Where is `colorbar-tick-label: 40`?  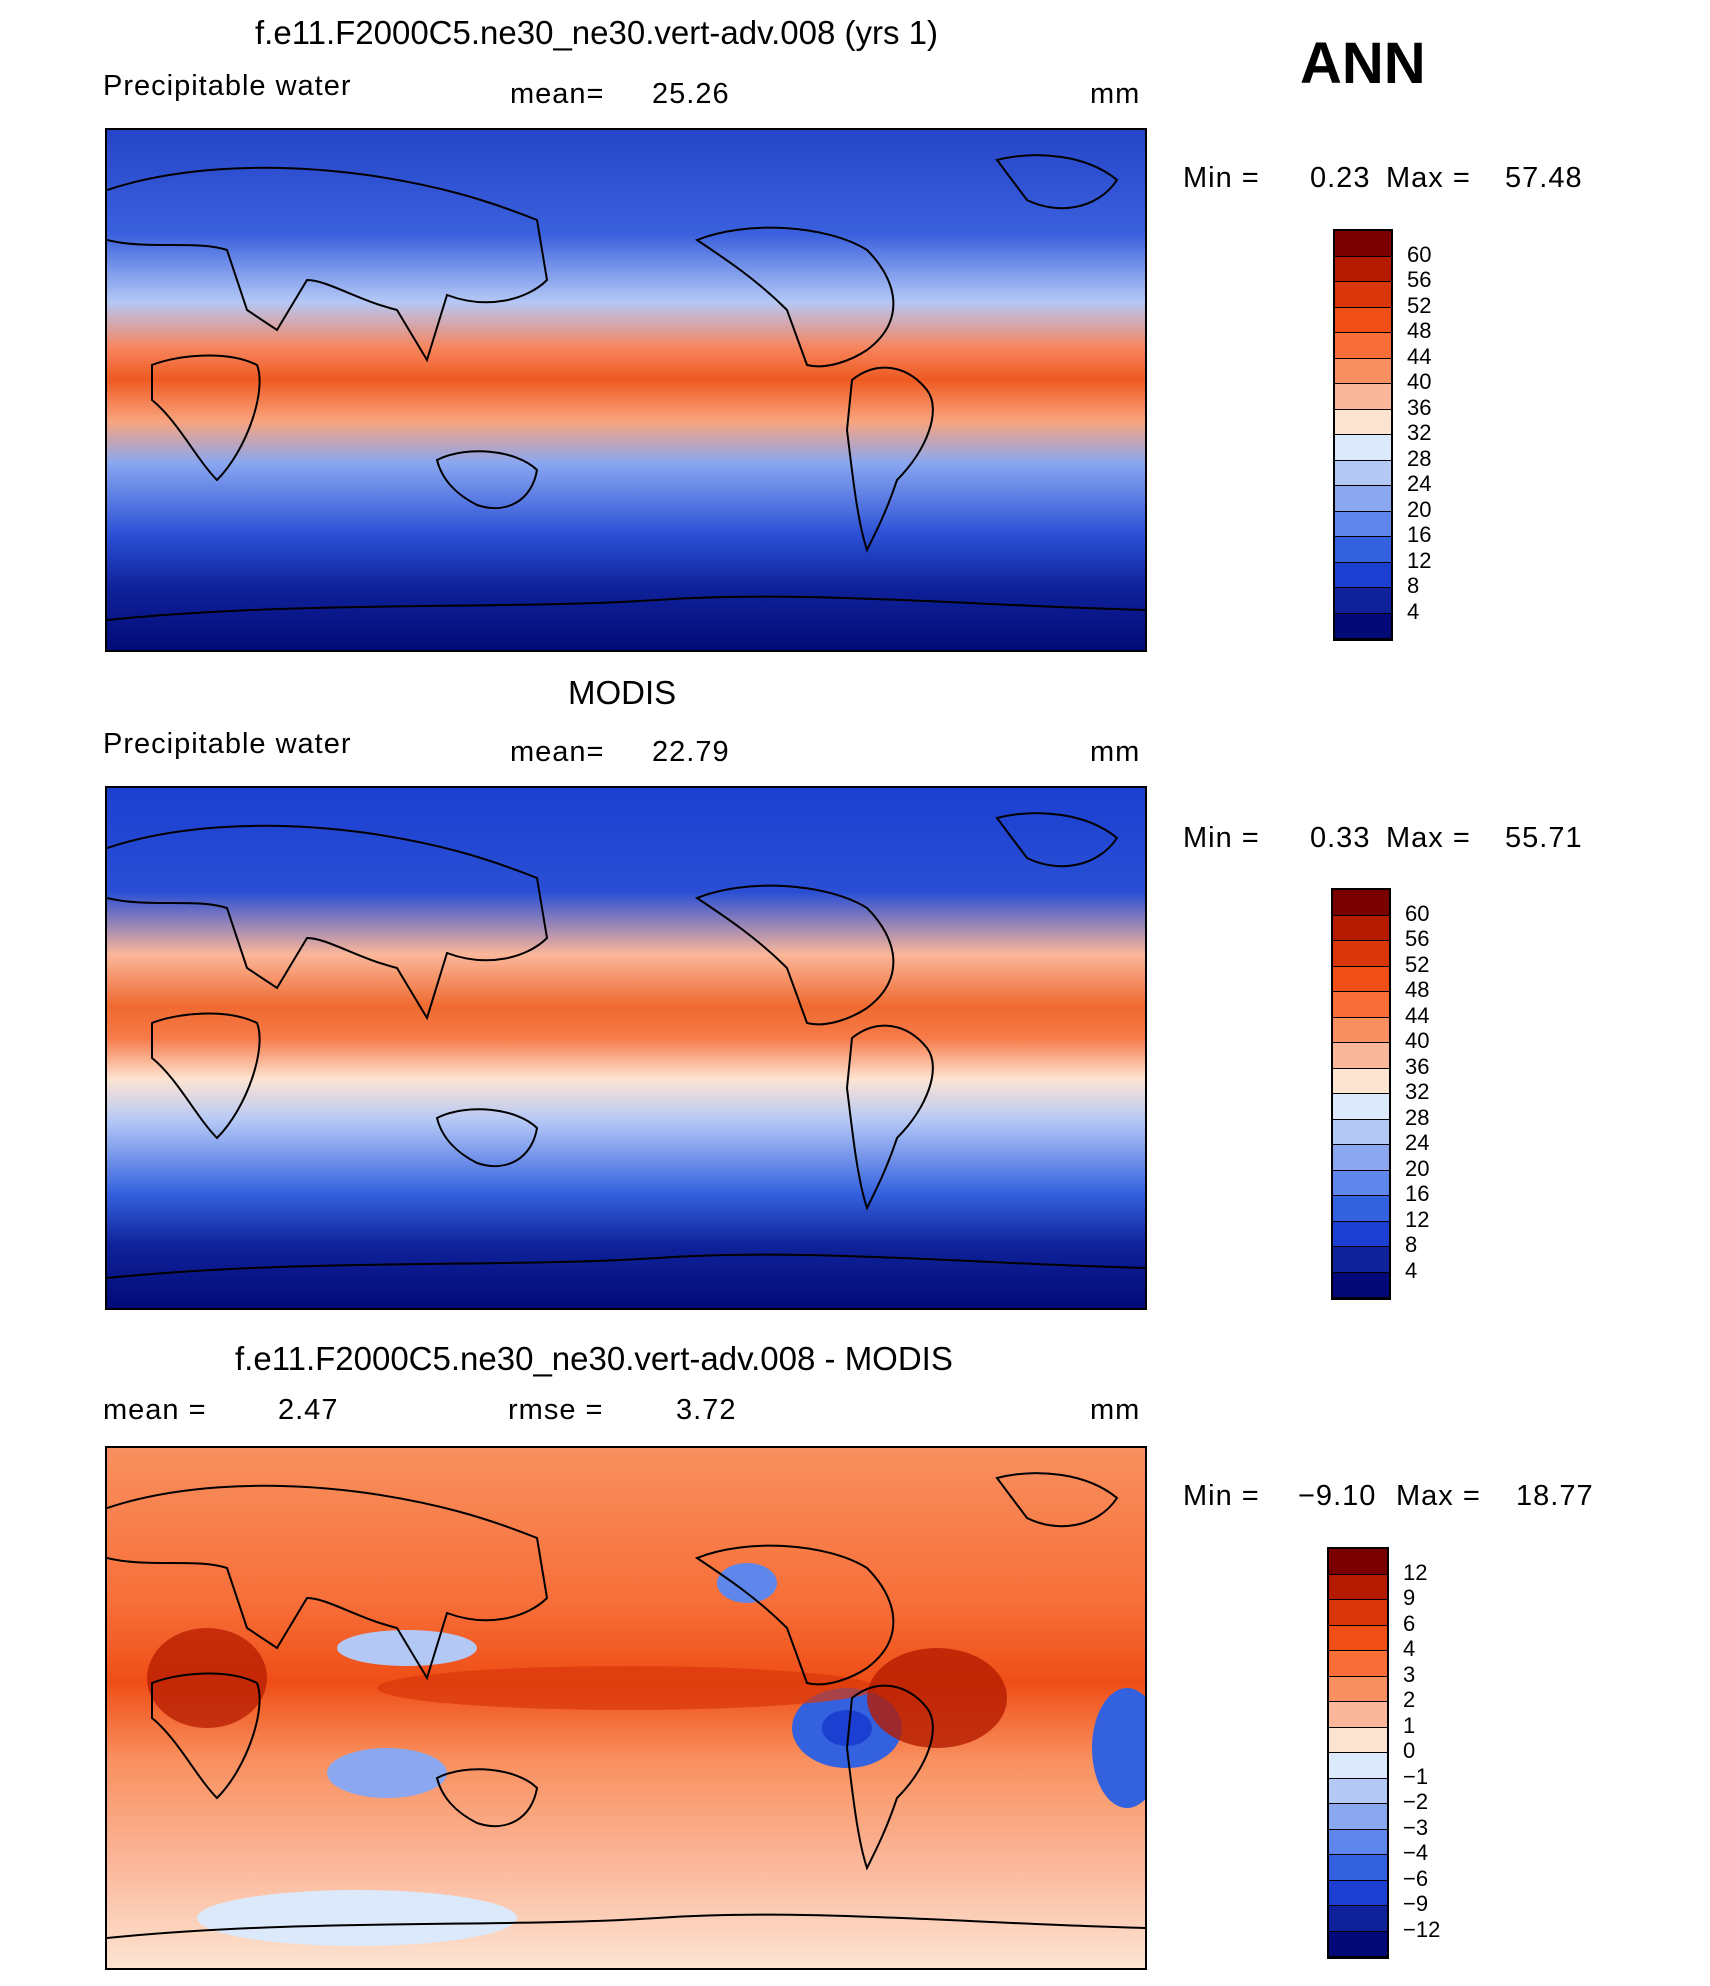 colorbar-tick-label: 40 is located at coordinates (1419, 381).